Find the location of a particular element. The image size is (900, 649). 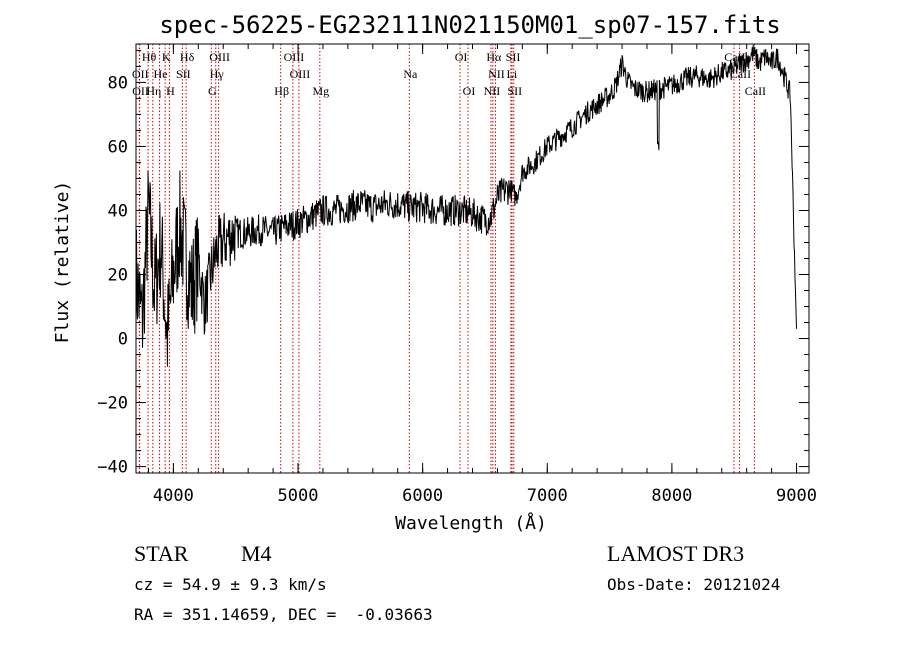

x-tick-label: 5000 is located at coordinates (298, 496).